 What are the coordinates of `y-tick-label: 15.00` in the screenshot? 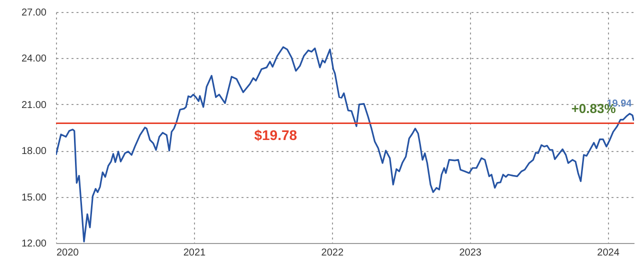 It's located at (34, 198).